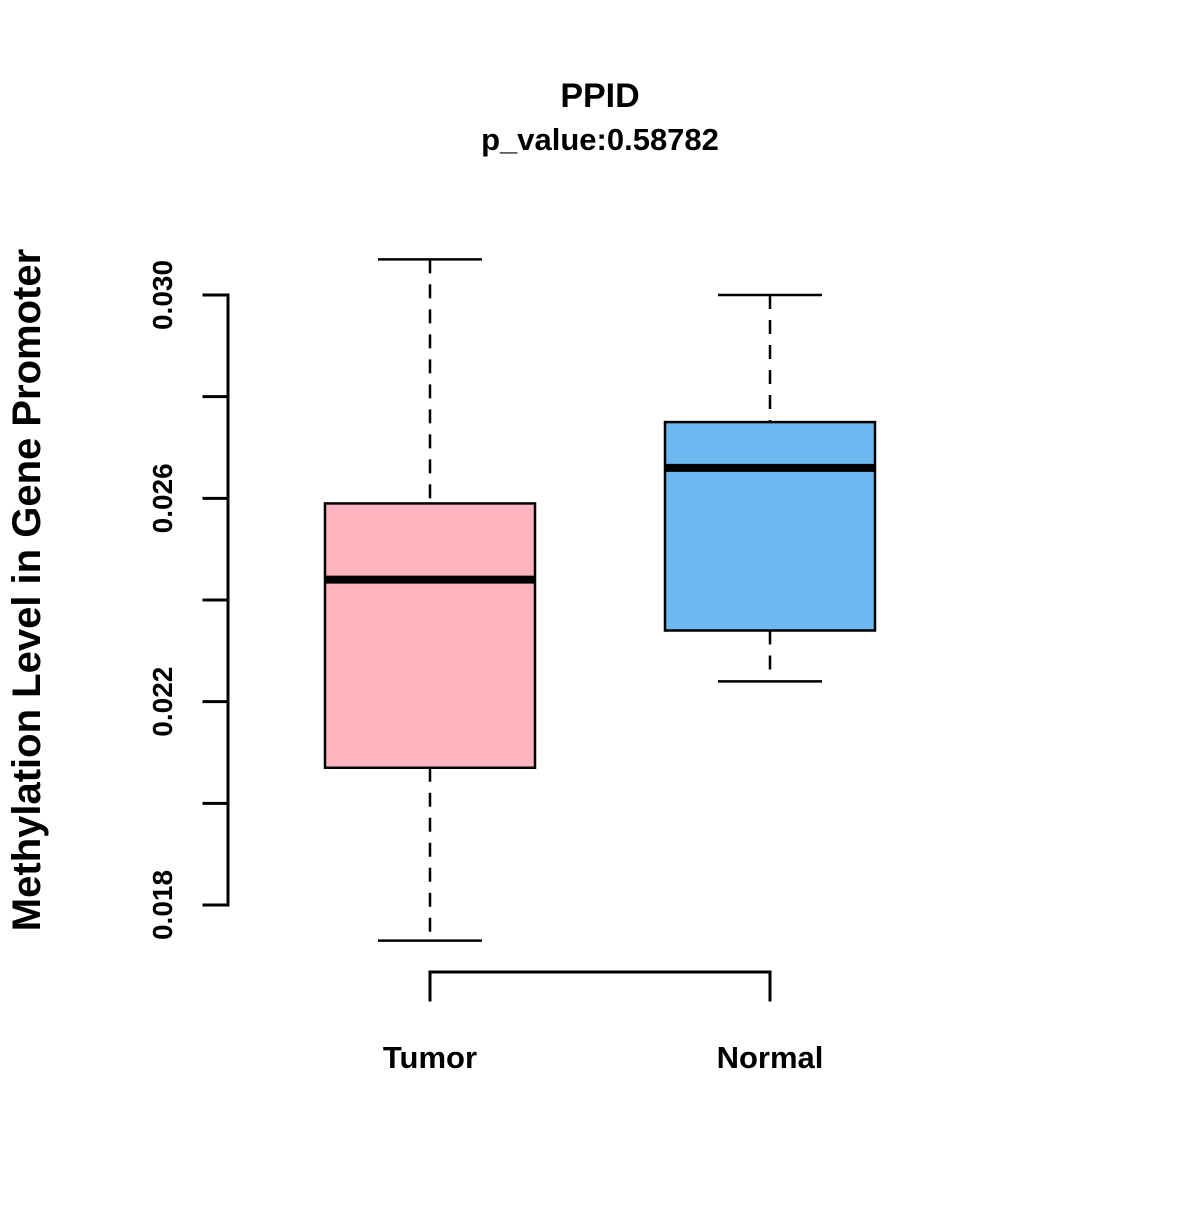 This screenshot has width=1200, height=1205. What do you see at coordinates (188, 600) in the screenshot?
I see `y-axis: 0.018 0.022 0.026 0.030` at bounding box center [188, 600].